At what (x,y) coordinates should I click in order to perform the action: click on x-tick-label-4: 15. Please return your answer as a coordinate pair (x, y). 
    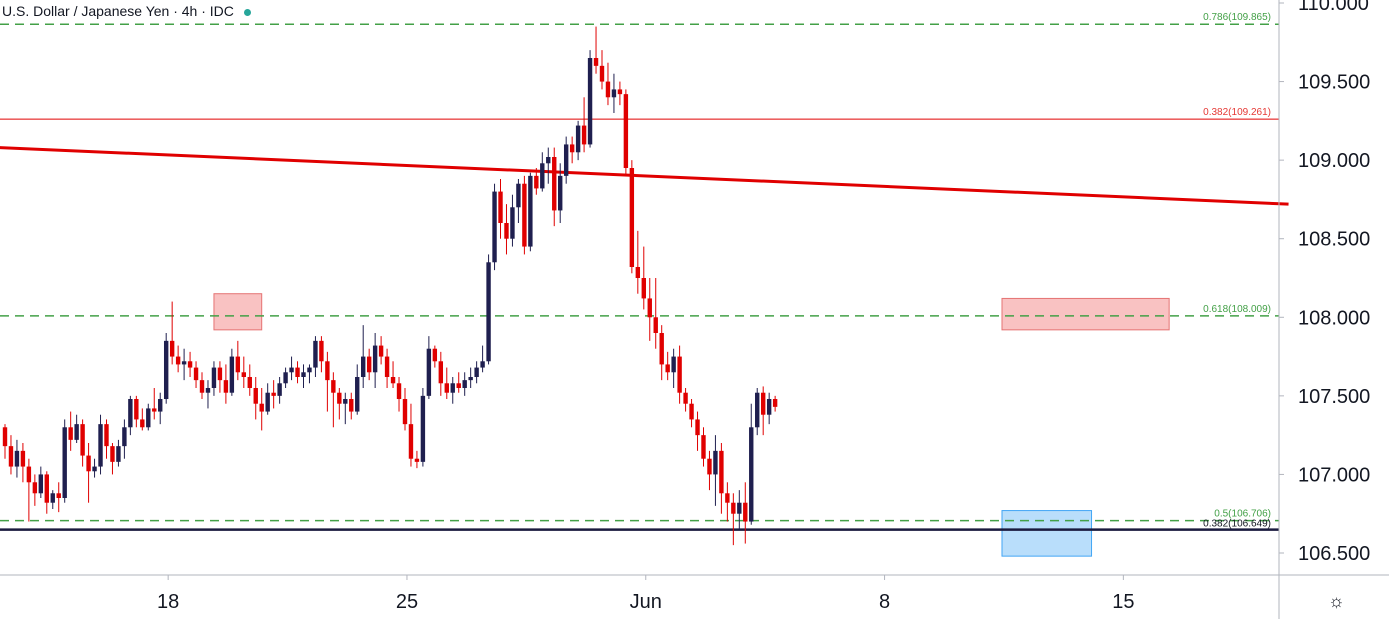
    Looking at the image, I should click on (1123, 602).